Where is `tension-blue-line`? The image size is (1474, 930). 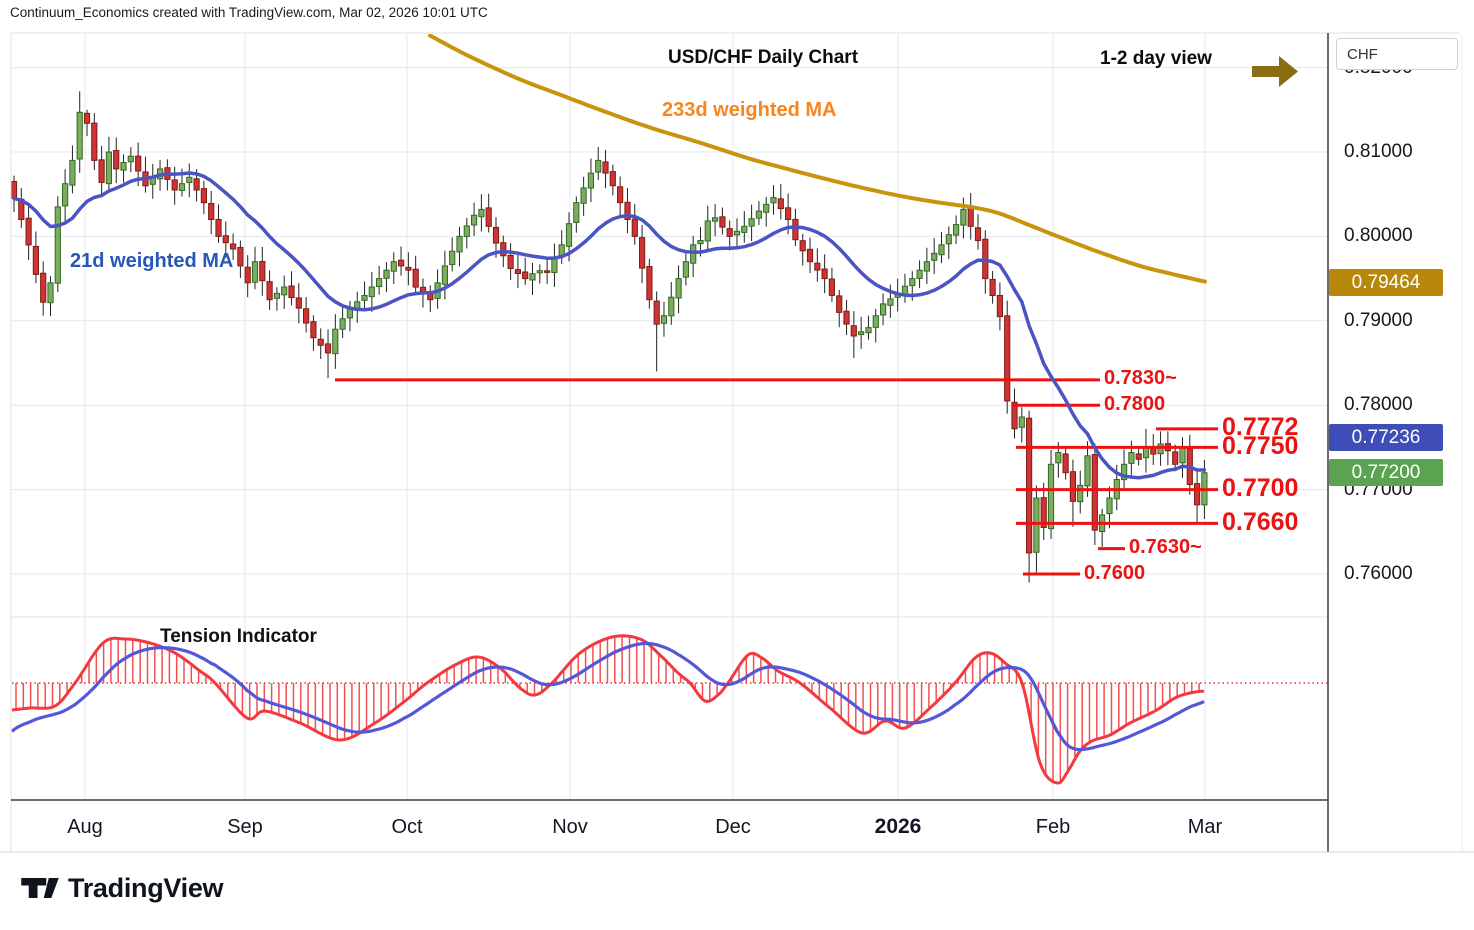
tension-blue-line is located at coordinates (607, 696).